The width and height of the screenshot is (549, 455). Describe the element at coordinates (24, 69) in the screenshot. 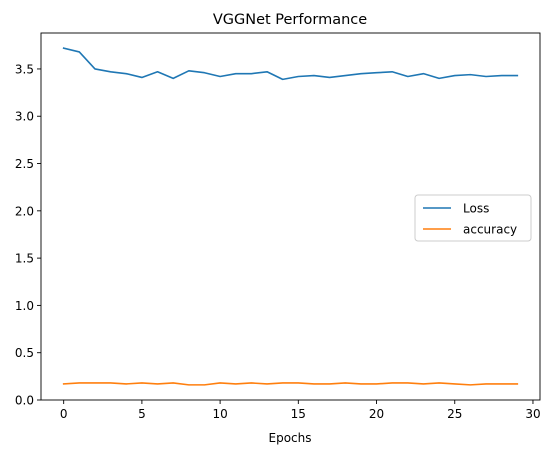

I see `y-tick-label: 3.5` at that location.